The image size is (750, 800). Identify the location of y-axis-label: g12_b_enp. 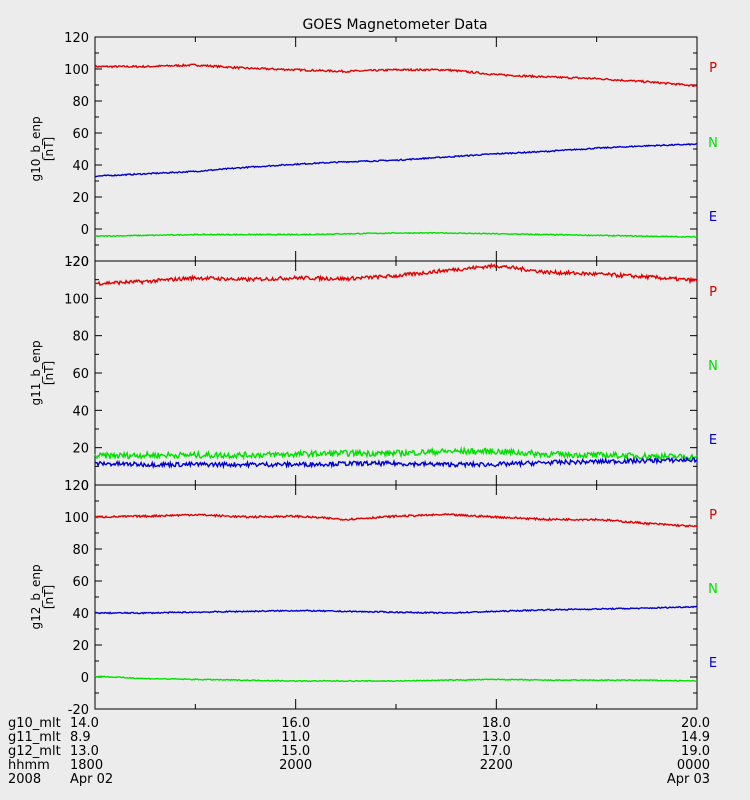
(36, 596).